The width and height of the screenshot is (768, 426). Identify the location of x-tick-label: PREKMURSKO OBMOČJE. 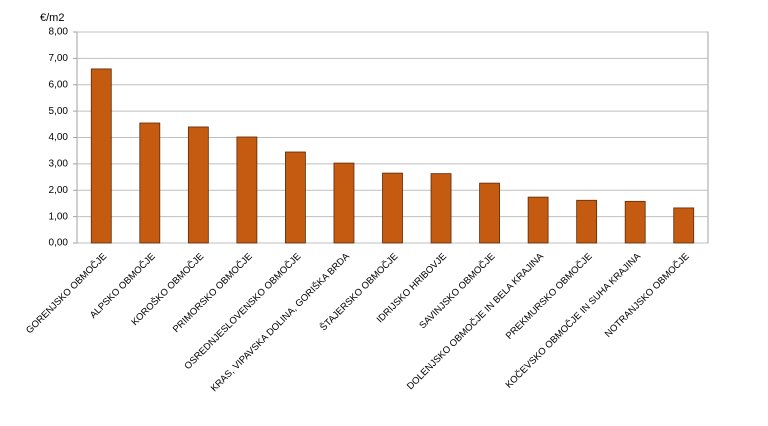
(549, 296).